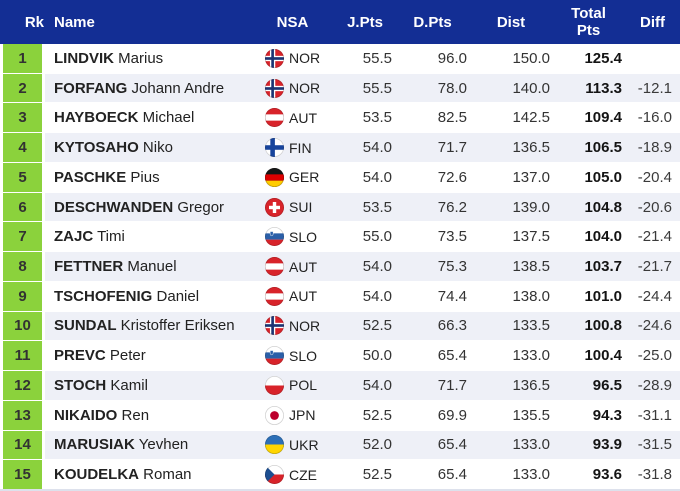 Image resolution: width=680 pixels, height=491 pixels. Describe the element at coordinates (452, 296) in the screenshot. I see `distance-points-value: 74.4` at that location.